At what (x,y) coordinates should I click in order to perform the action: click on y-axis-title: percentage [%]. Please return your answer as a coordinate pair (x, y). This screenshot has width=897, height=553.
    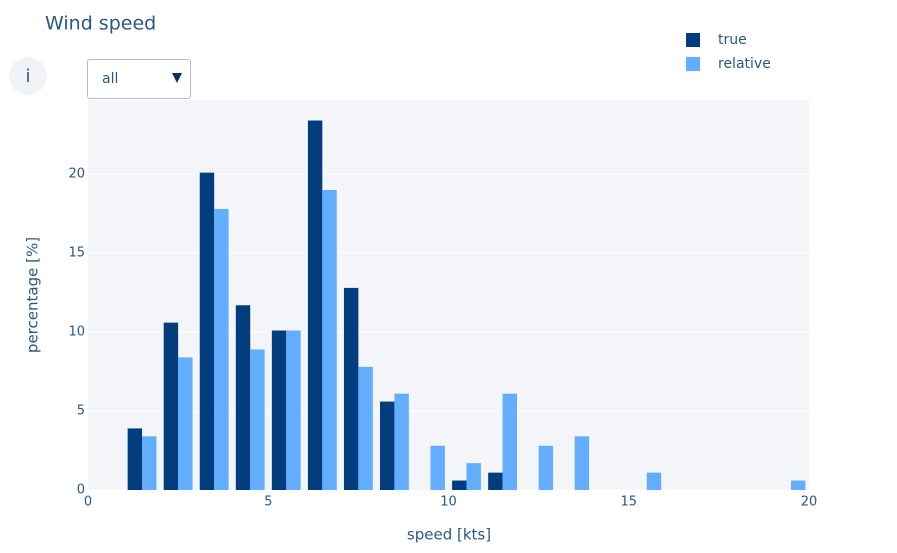
    Looking at the image, I should click on (33, 295).